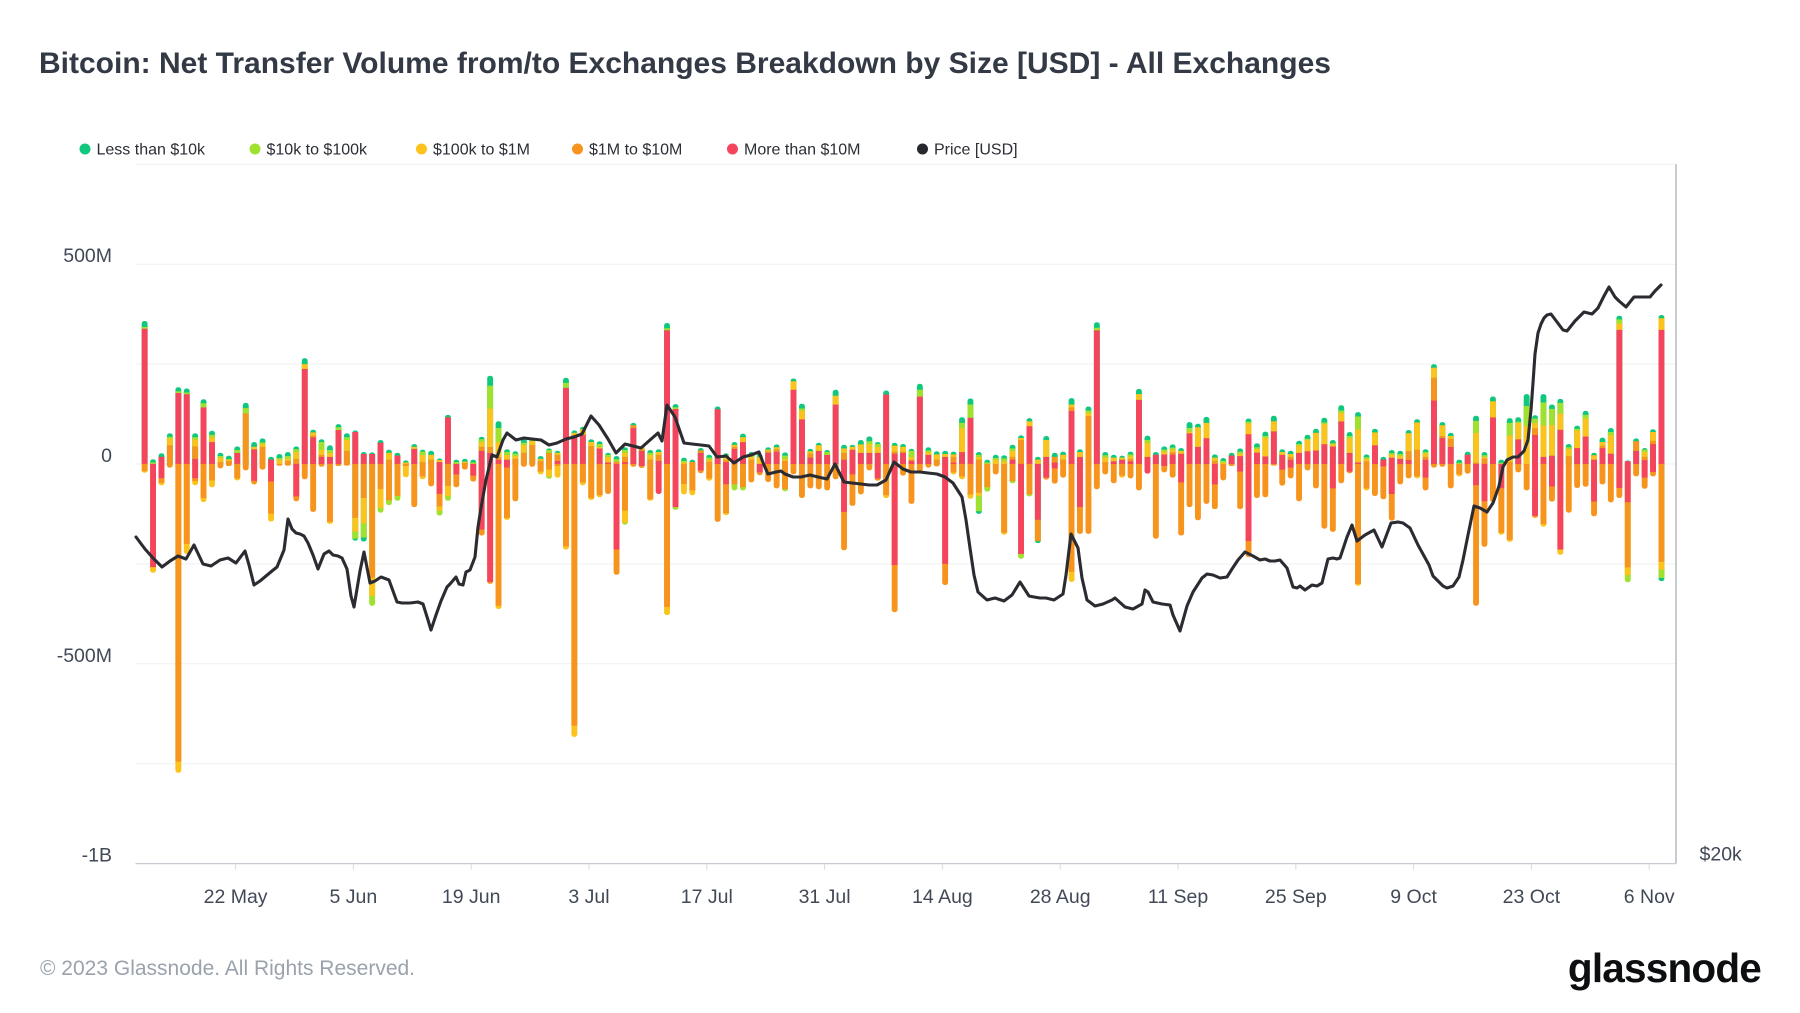 This screenshot has height=1013, width=1800. What do you see at coordinates (227, 968) in the screenshot?
I see `svg-text:© 2023 Glassnode. All Rights R: © 2023 Glassnode. All Rights Reserved.` at bounding box center [227, 968].